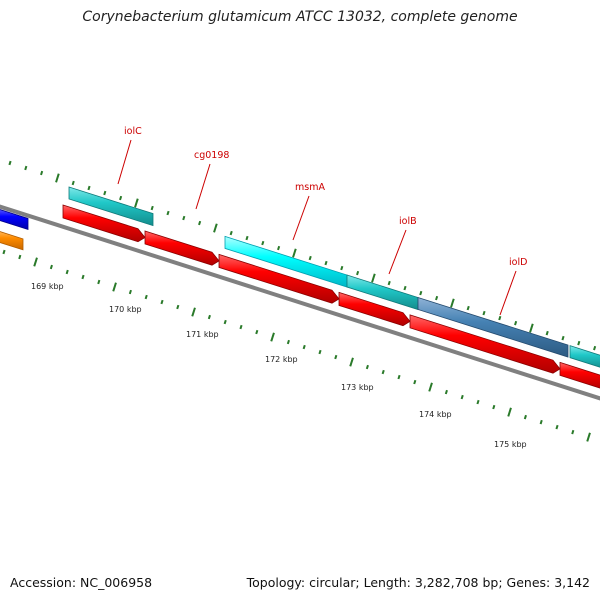  What do you see at coordinates (584, 356) in the screenshot?
I see `cds-next-block` at bounding box center [584, 356].